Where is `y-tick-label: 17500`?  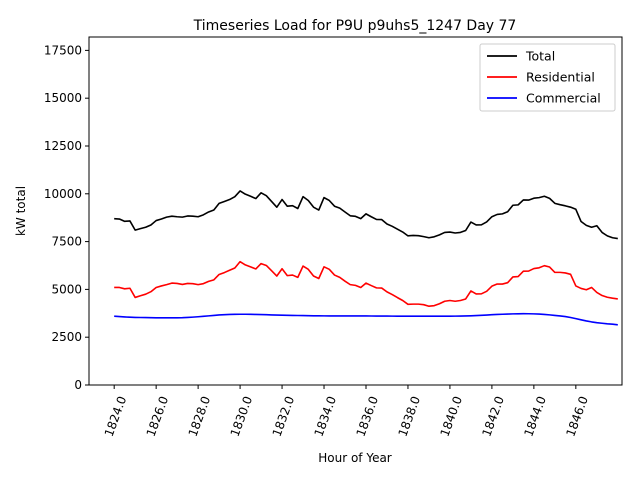 y-tick-label: 17500 is located at coordinates (63, 50).